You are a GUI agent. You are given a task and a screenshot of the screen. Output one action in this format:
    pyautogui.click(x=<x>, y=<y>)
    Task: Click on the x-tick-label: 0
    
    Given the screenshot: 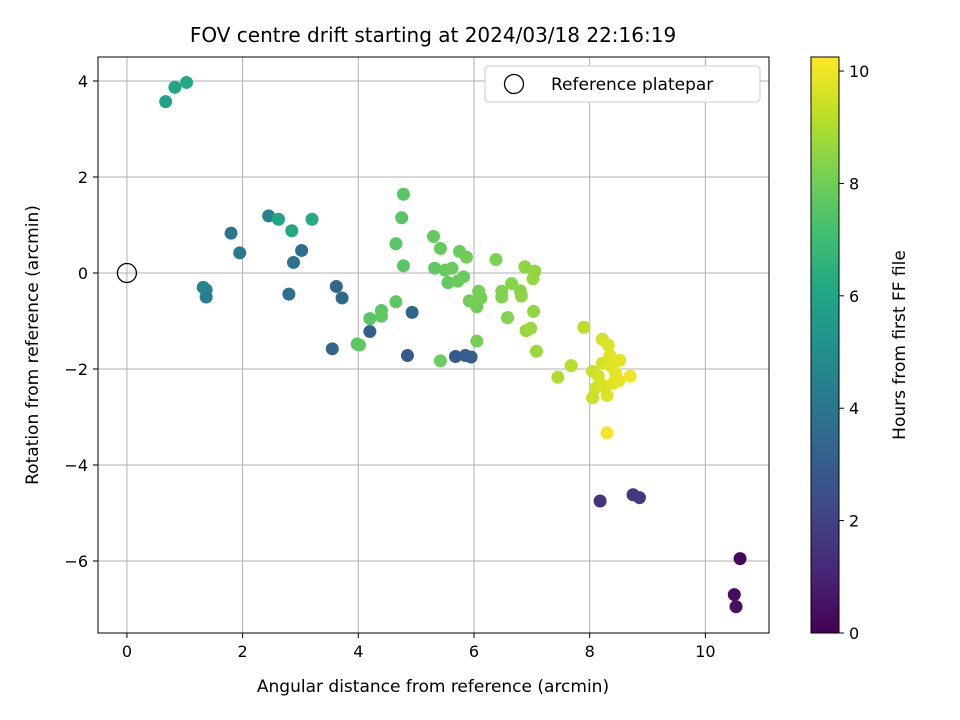 What is the action you would take?
    pyautogui.click(x=127, y=651)
    